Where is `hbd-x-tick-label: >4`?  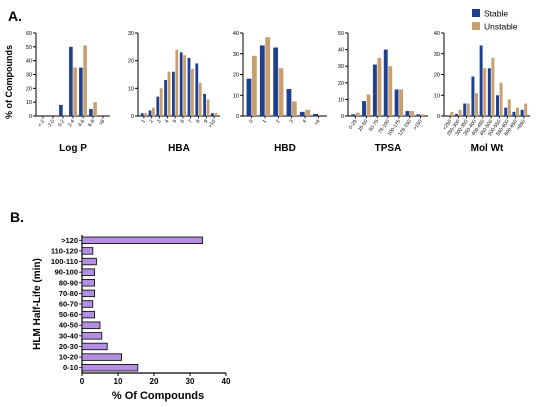 hbd-x-tick-label: >4 is located at coordinates (317, 123).